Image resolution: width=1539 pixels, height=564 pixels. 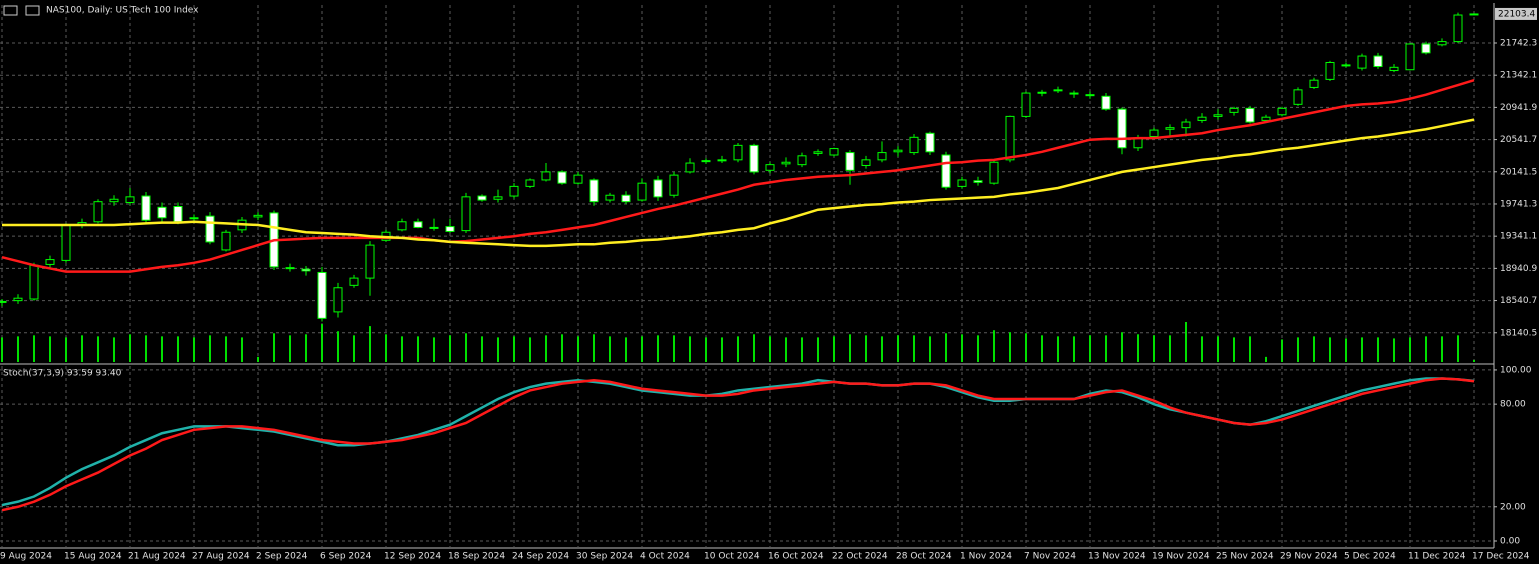 What do you see at coordinates (221, 557) in the screenshot?
I see `x-tick-label: 27 Aug 2024` at bounding box center [221, 557].